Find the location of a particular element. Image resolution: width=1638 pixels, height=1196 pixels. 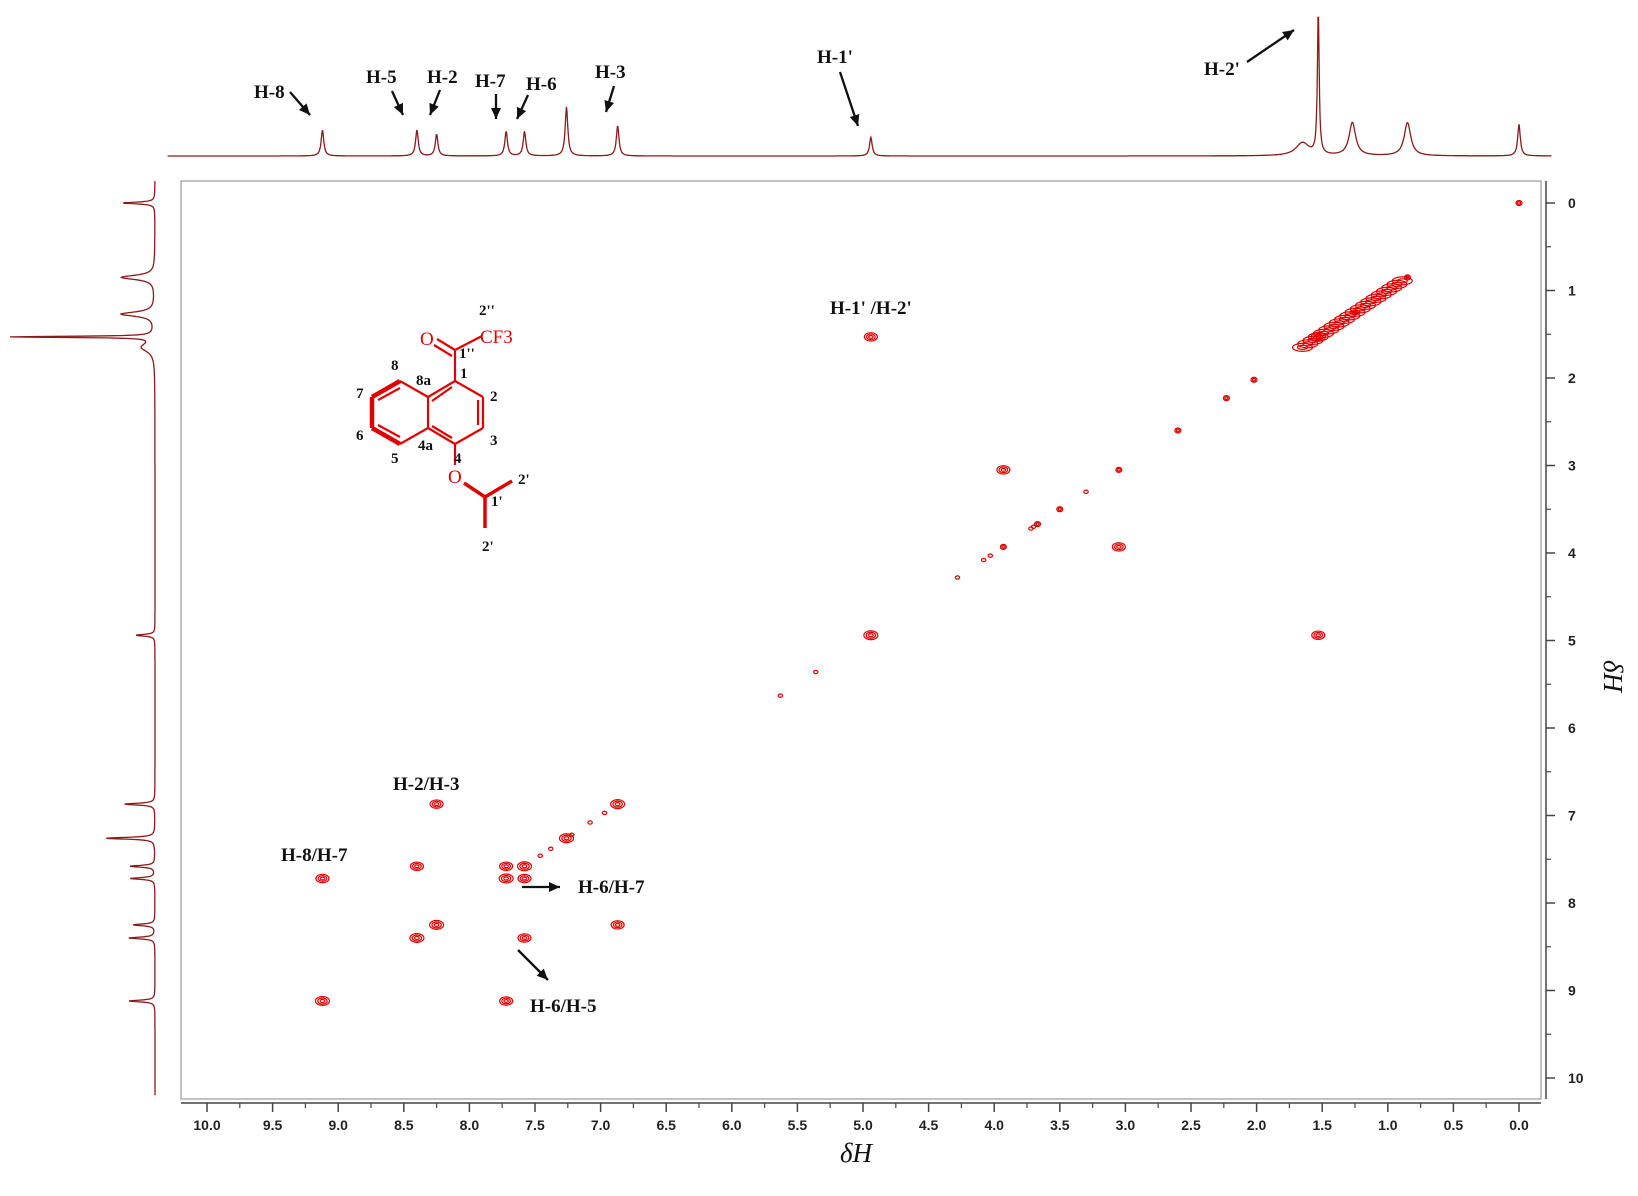

y-tick-label: 9 is located at coordinates (1572, 991).